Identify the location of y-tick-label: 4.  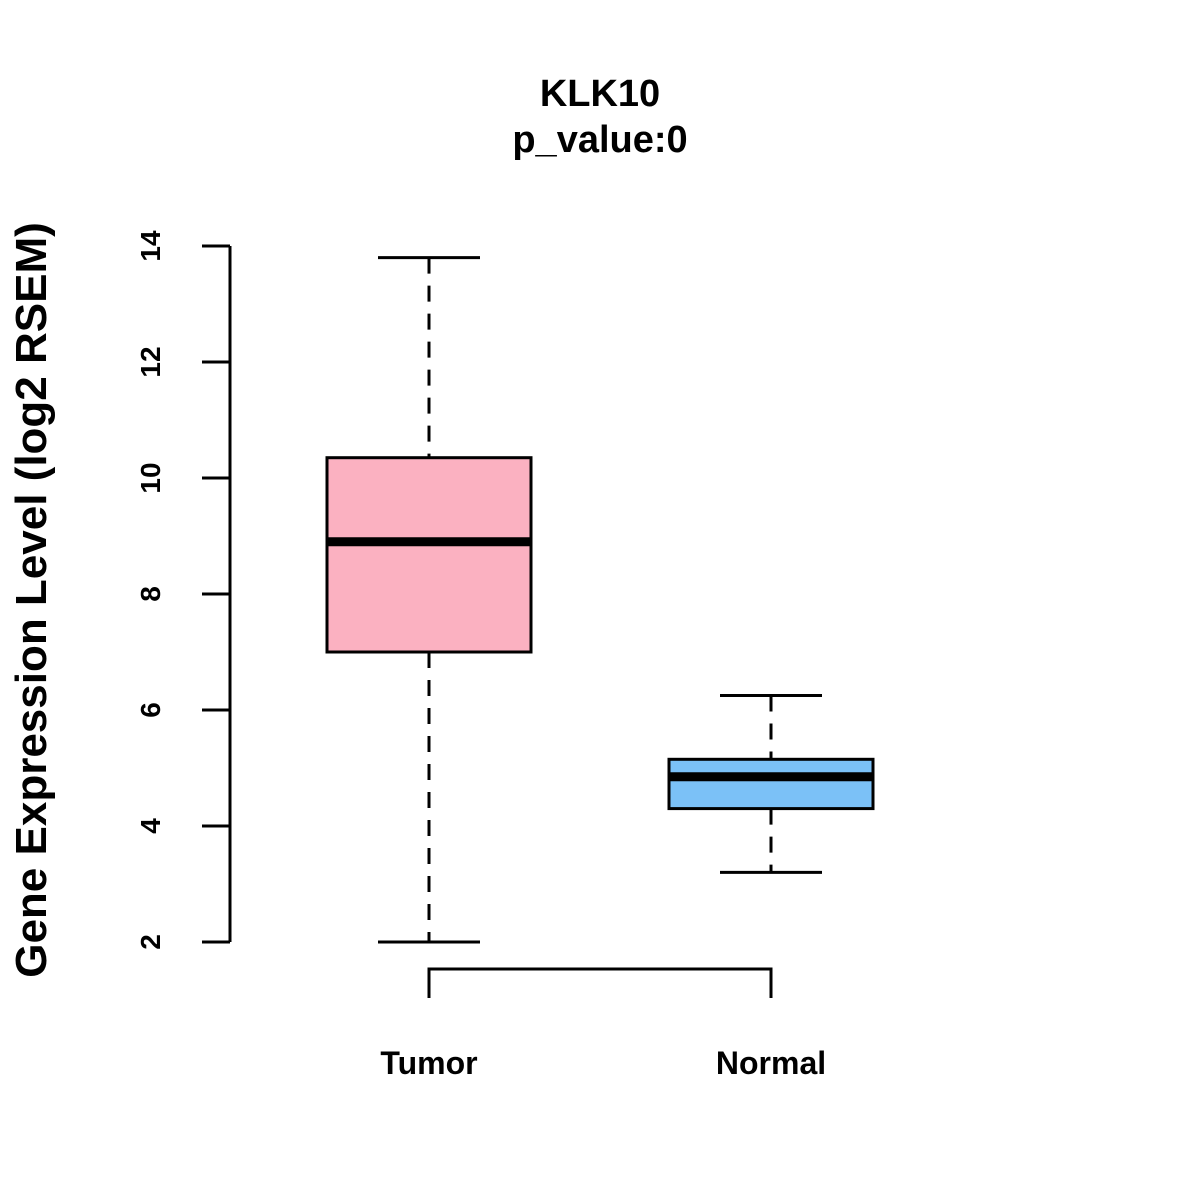
(150, 826).